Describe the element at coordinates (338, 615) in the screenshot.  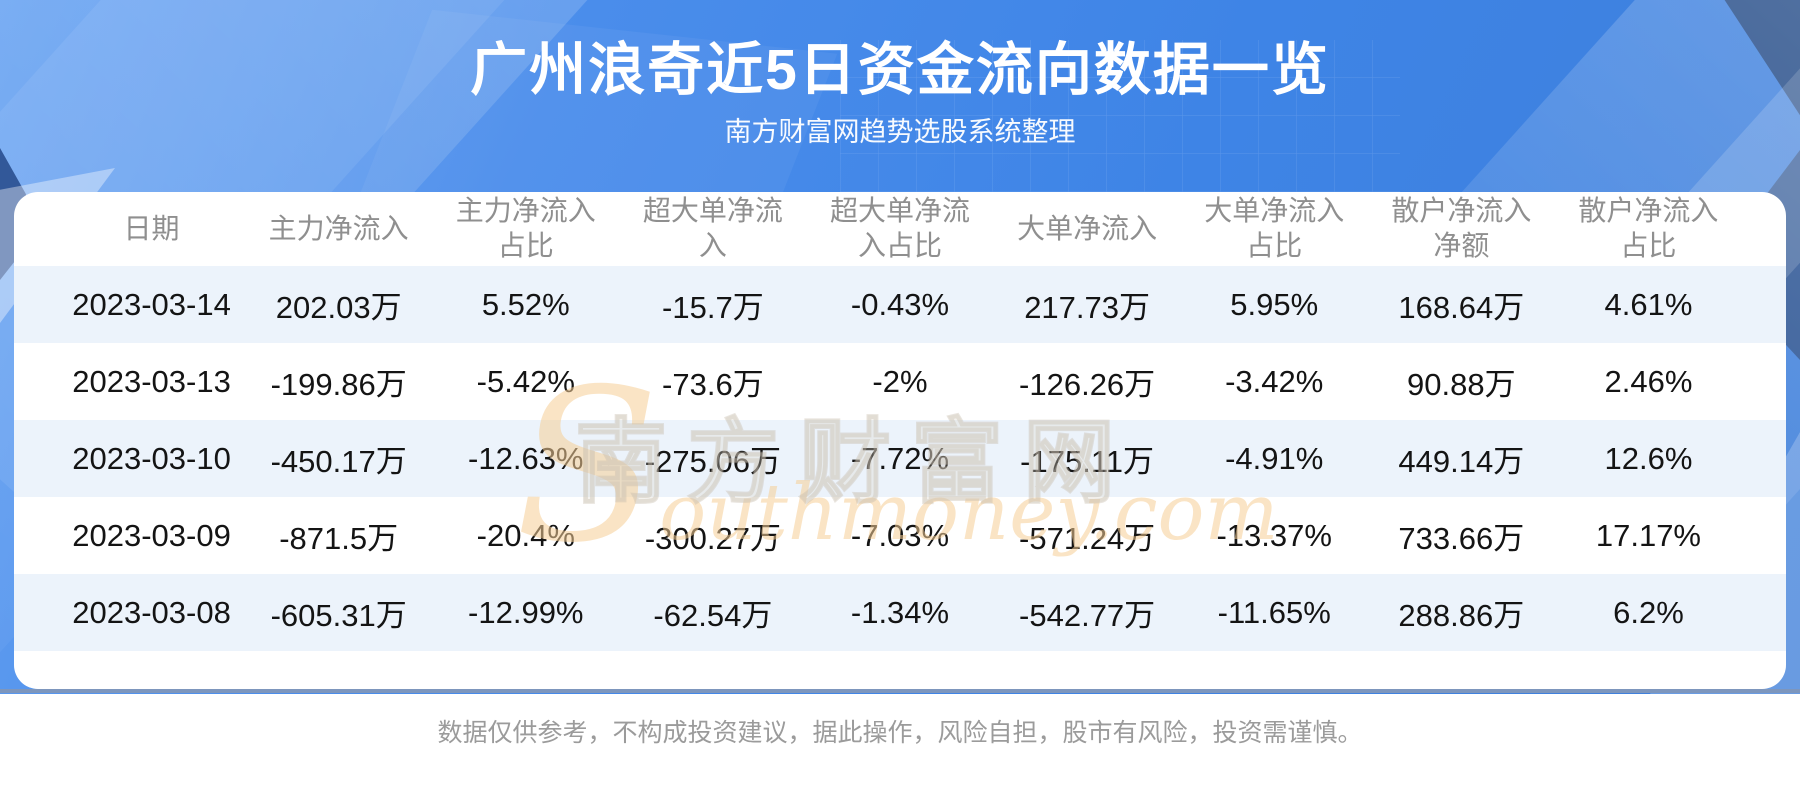
I see `table-cell: -605.31万` at that location.